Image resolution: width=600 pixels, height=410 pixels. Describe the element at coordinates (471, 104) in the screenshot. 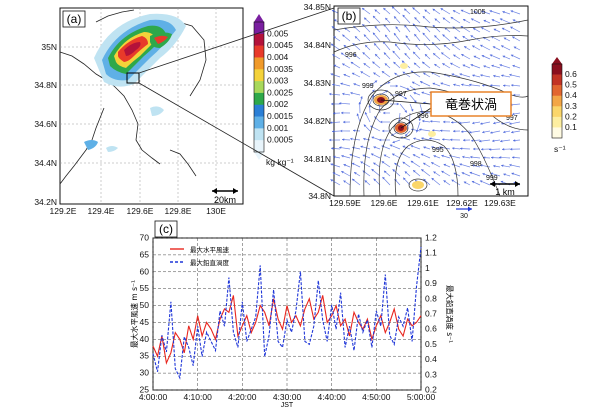

I see `annotation-box` at that location.